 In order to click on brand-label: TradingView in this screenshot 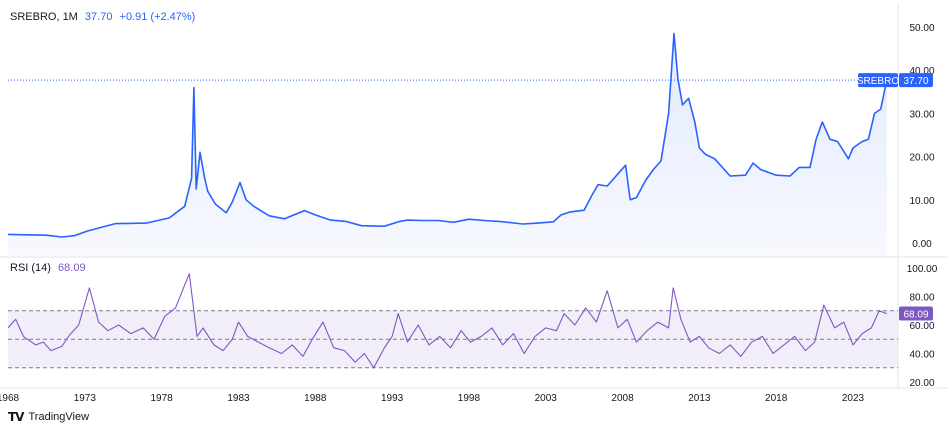, I will do `click(59, 417)`.